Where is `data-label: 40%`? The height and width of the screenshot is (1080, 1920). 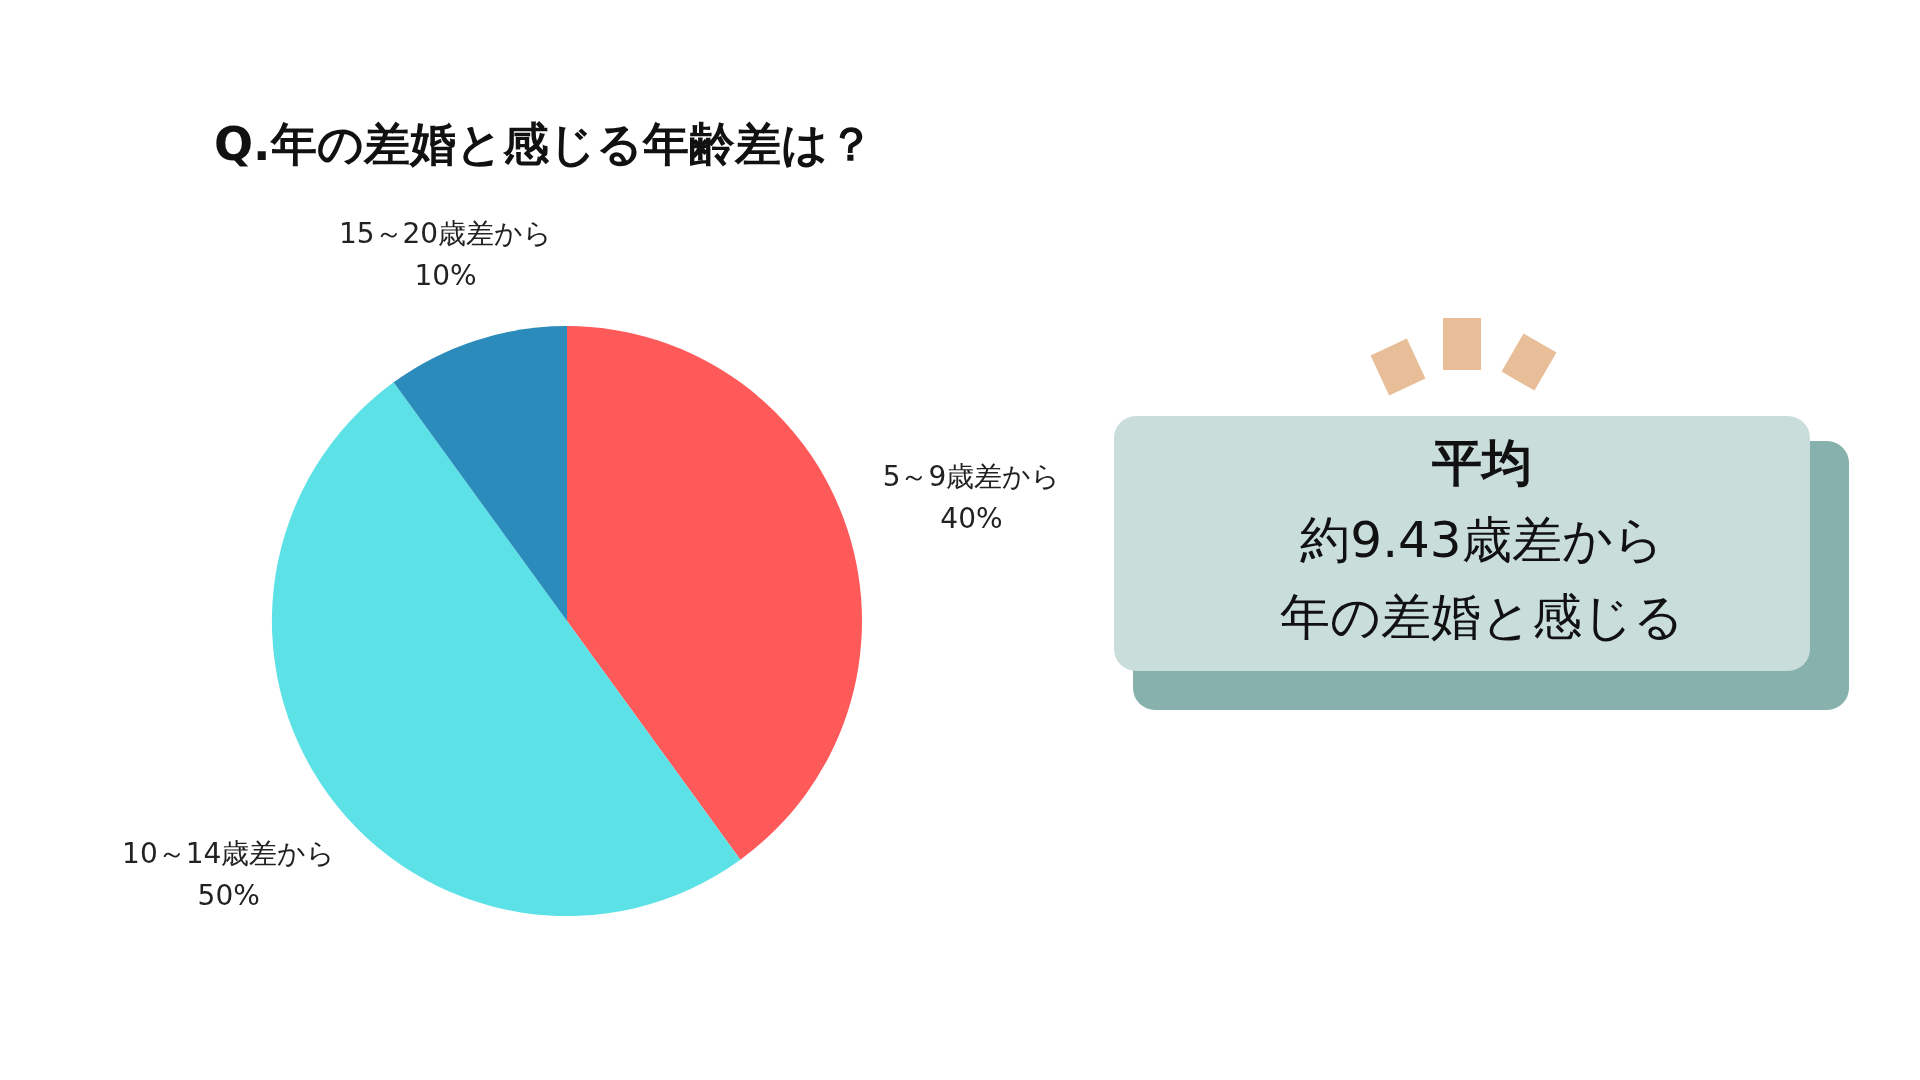
data-label: 40% is located at coordinates (971, 518).